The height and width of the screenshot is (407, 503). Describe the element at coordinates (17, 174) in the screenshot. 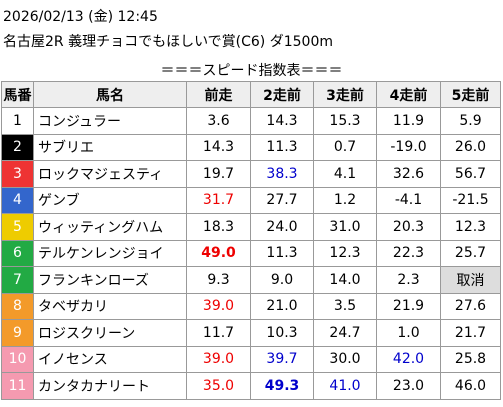

I see `horse-number: 3` at that location.